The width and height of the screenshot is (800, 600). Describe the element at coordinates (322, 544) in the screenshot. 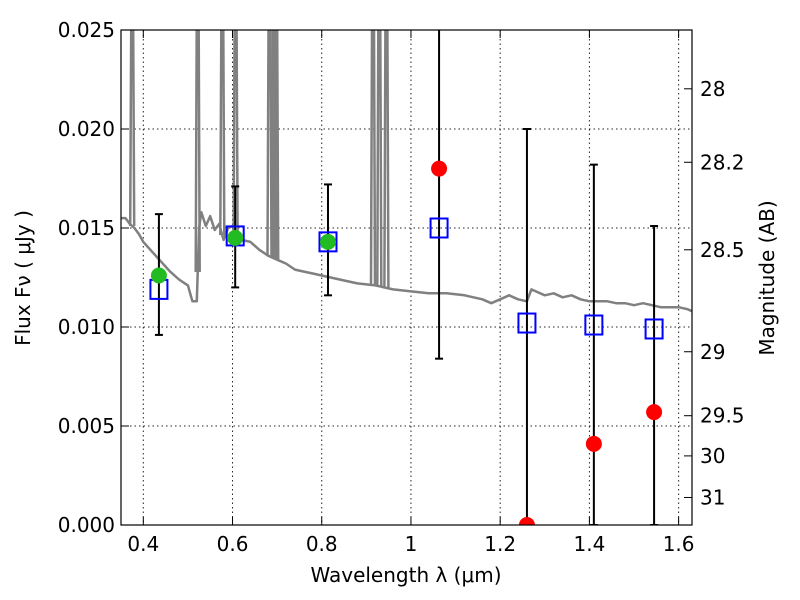

I see `x-tick-label: 0.8` at that location.